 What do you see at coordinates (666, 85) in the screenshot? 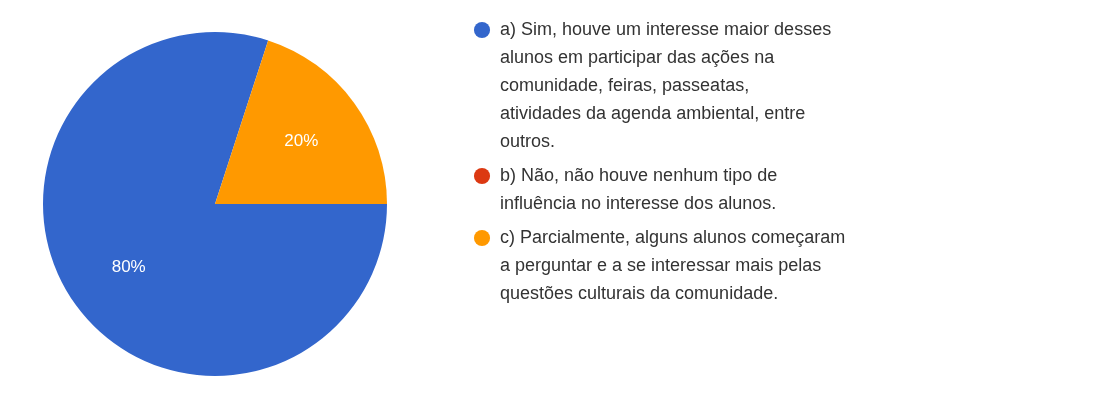
I see `legend-label: a) Sim, houve um interesse maior desses alunos em participar das ações na comunidade, feiras, passeatas, atividades da agenda ambiental, entre outros.` at bounding box center [666, 85].